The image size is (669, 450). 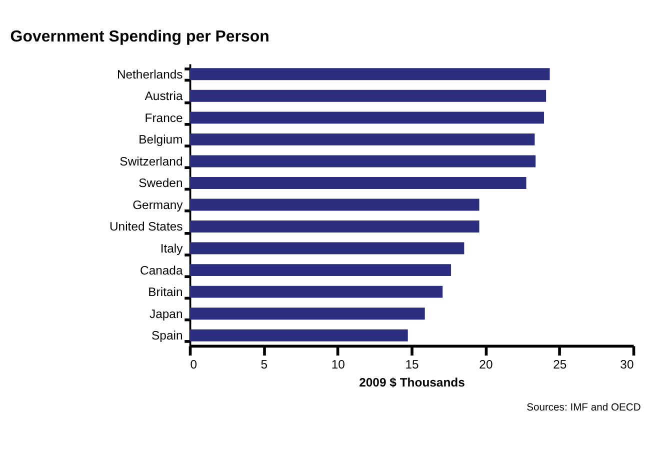 What do you see at coordinates (560, 365) in the screenshot?
I see `x-tick-label: 25` at bounding box center [560, 365].